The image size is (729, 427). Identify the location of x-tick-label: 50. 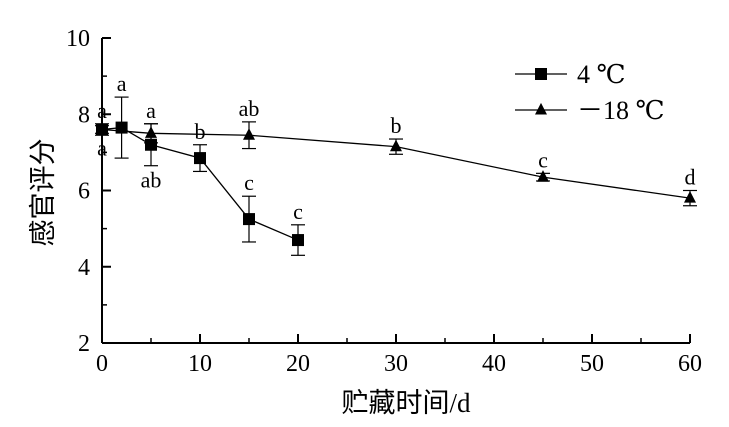
(592, 364).